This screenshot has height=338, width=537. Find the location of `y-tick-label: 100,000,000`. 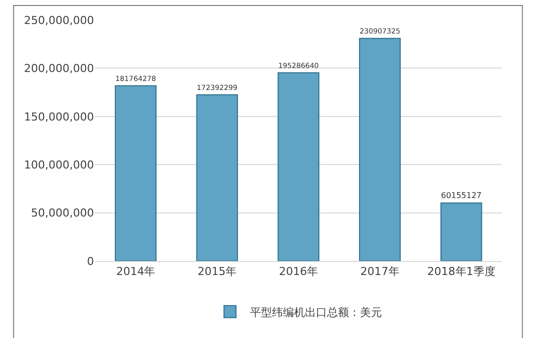

y-tick-label: 100,000,000 is located at coordinates (59, 165).